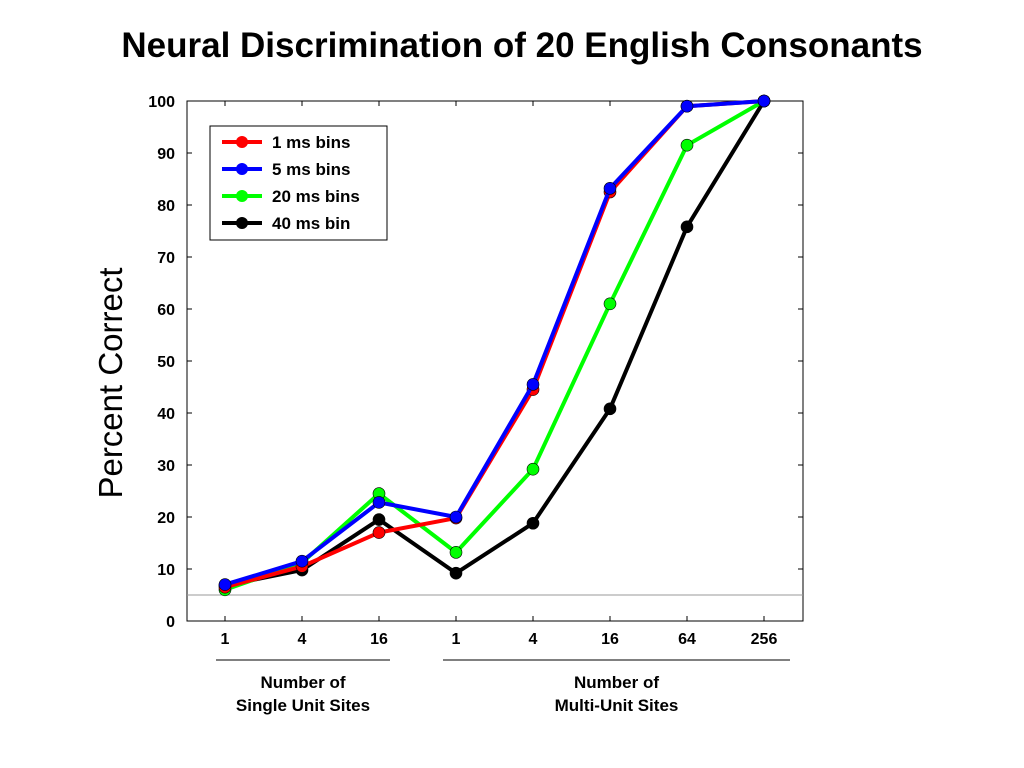 Image resolution: width=1024 pixels, height=768 pixels. What do you see at coordinates (166, 466) in the screenshot?
I see `y-tick-label: 30` at bounding box center [166, 466].